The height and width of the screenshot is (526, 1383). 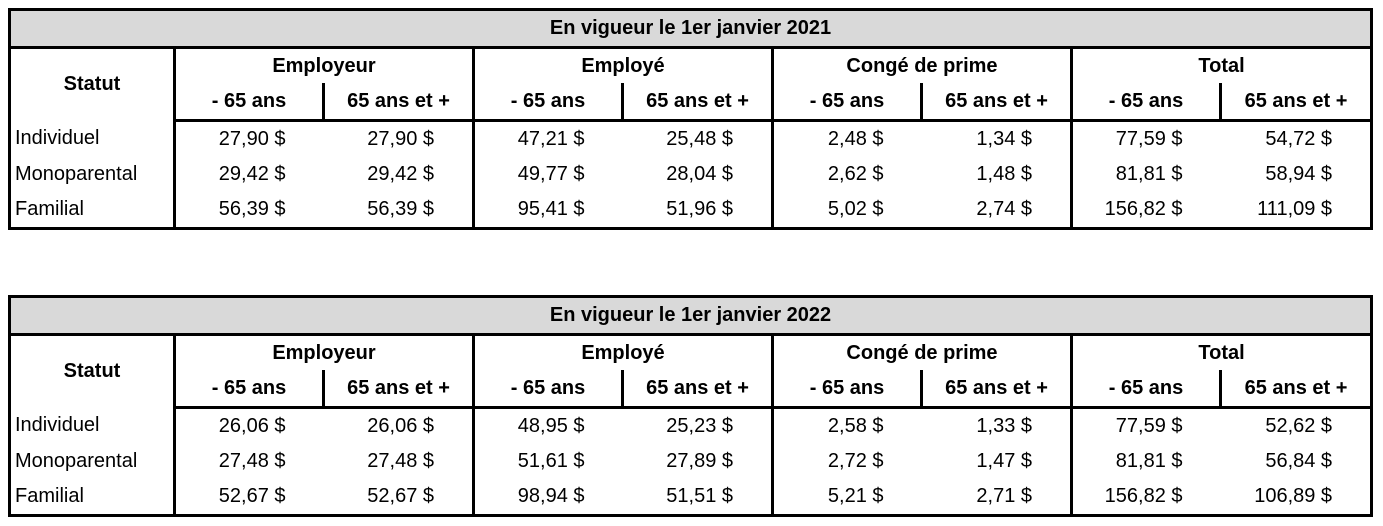 What do you see at coordinates (997, 425) in the screenshot?
I see `table-cell: 1,33 $` at bounding box center [997, 425].